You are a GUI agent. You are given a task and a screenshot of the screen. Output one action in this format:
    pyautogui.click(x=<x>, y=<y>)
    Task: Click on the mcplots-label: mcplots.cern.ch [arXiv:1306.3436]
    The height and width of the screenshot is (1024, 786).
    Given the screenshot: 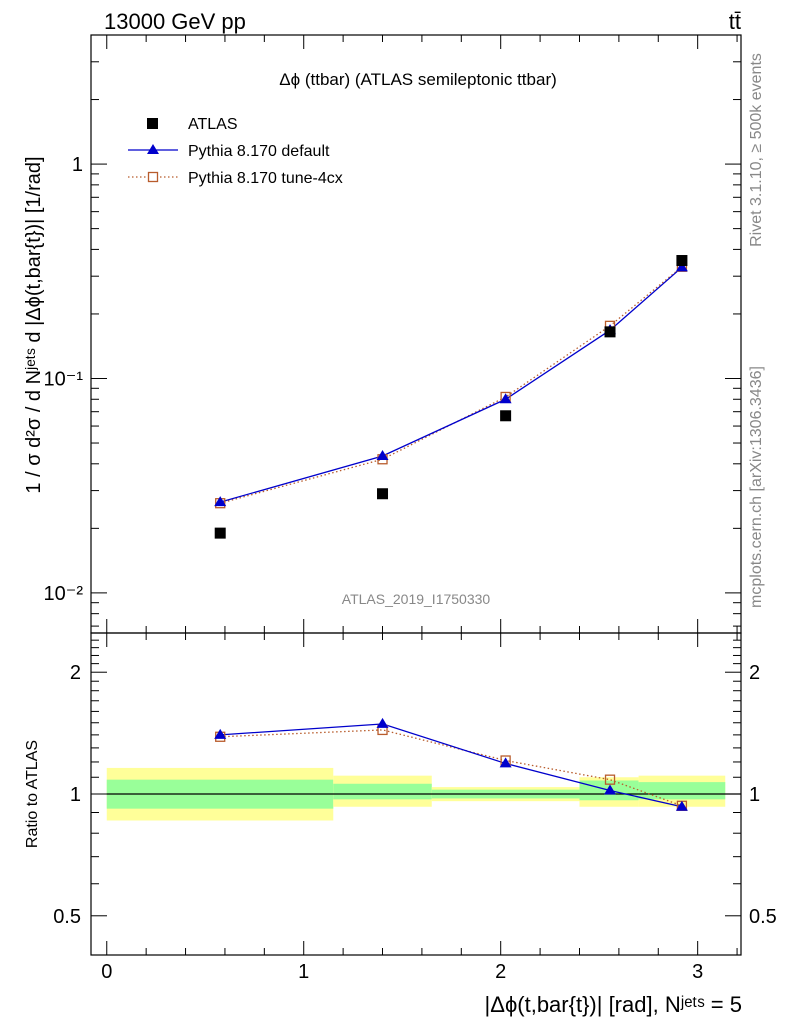 What is the action you would take?
    pyautogui.click(x=756, y=487)
    